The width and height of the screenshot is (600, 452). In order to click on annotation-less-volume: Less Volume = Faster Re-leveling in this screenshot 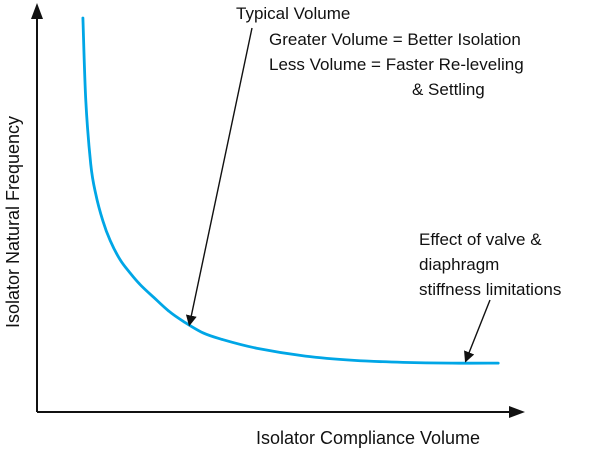, I will do `click(396, 64)`.